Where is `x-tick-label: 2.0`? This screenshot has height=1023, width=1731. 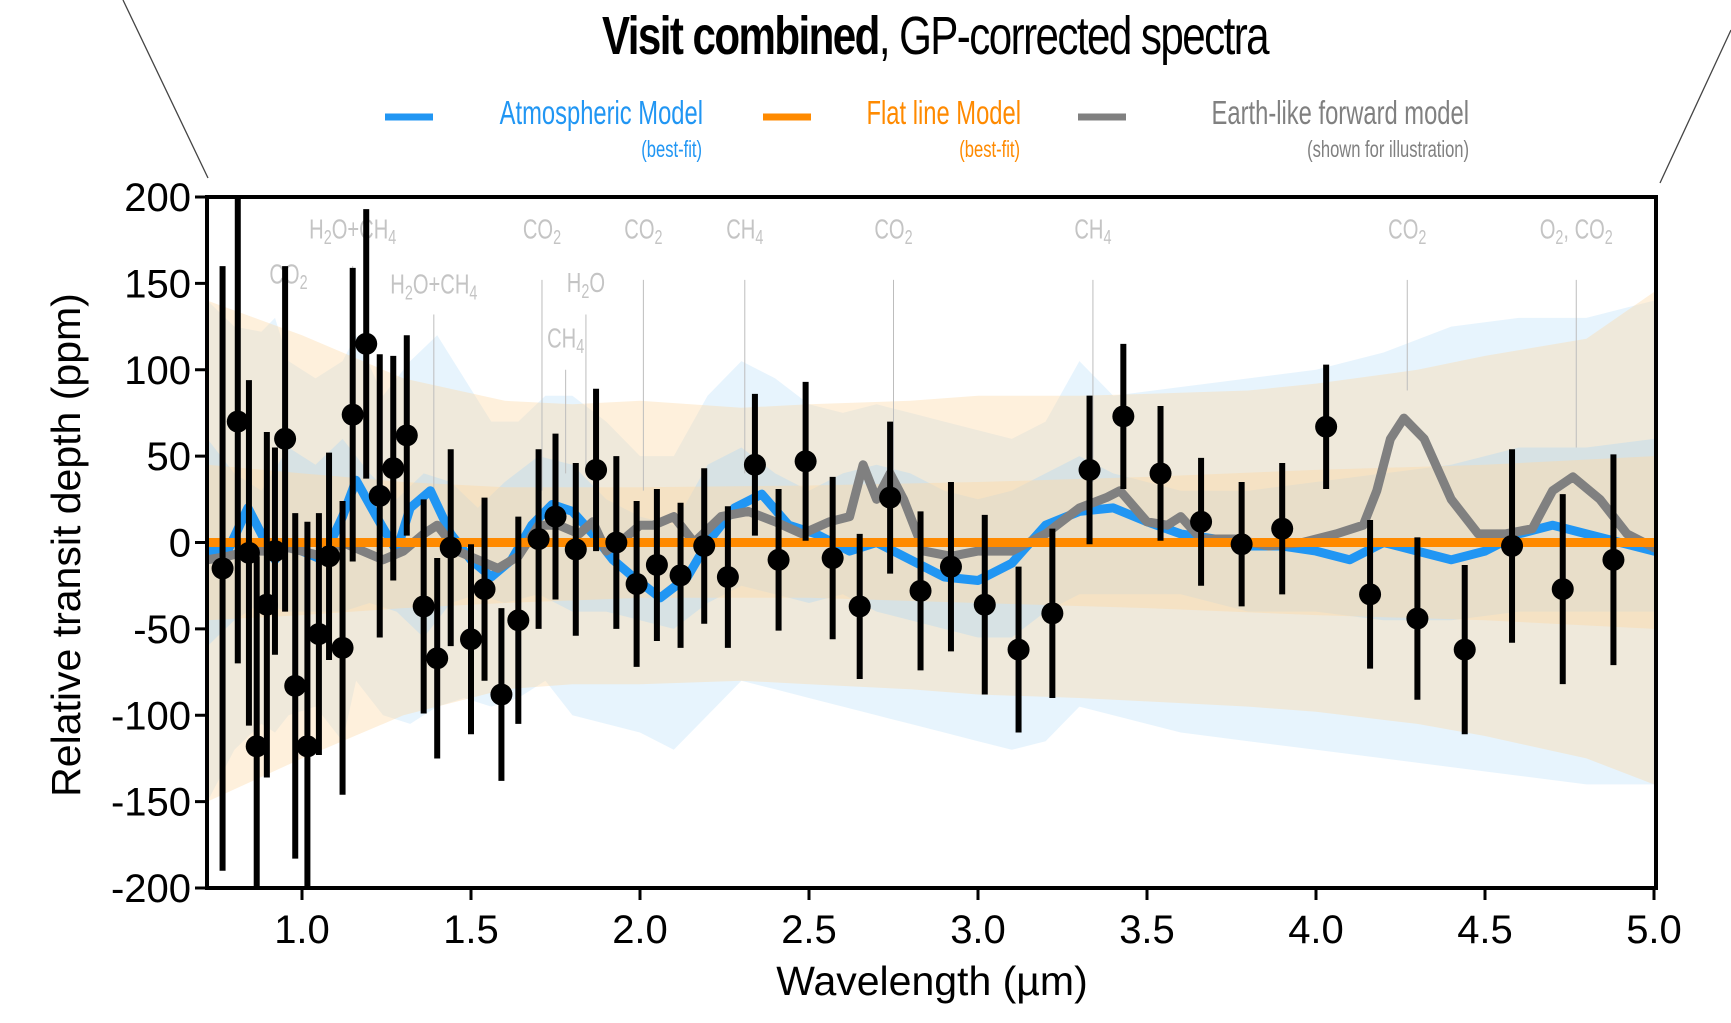
x-tick-label: 2.0 is located at coordinates (640, 930).